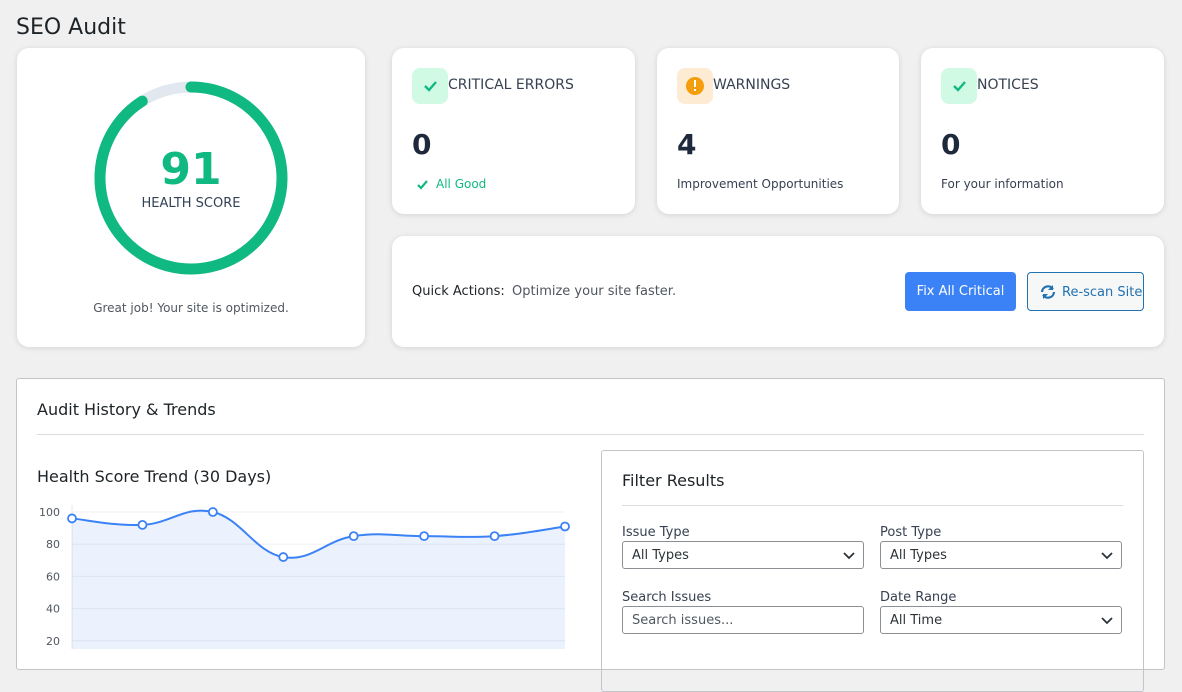  I want to click on stat-note: All Good, so click(461, 184).